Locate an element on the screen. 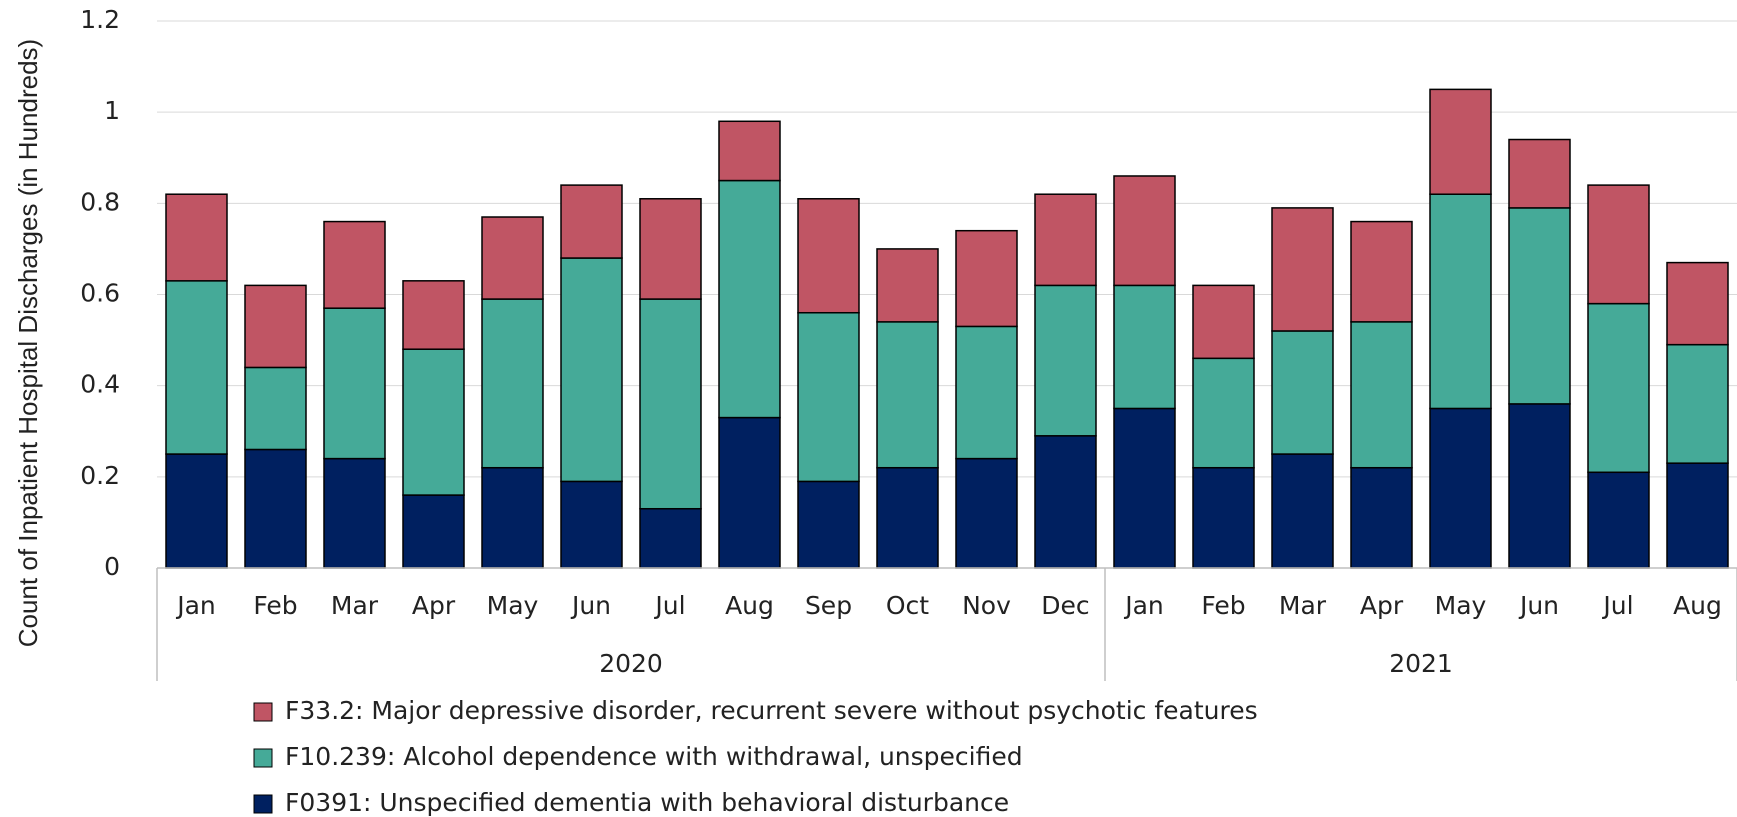  x-tick-label: Nov is located at coordinates (986, 605).